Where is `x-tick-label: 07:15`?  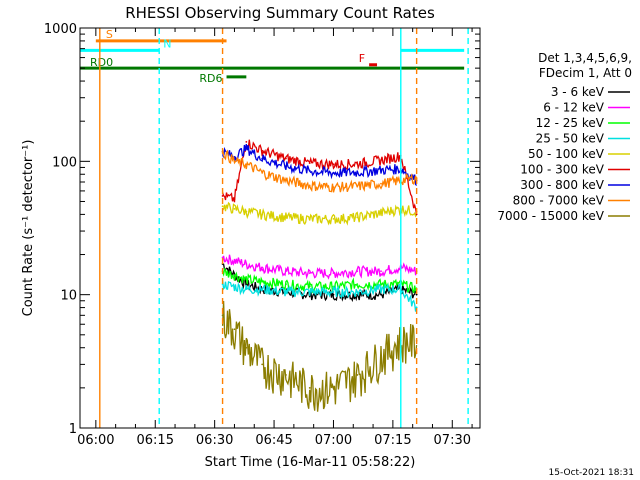
x-tick-label: 07:15 is located at coordinates (392, 440).